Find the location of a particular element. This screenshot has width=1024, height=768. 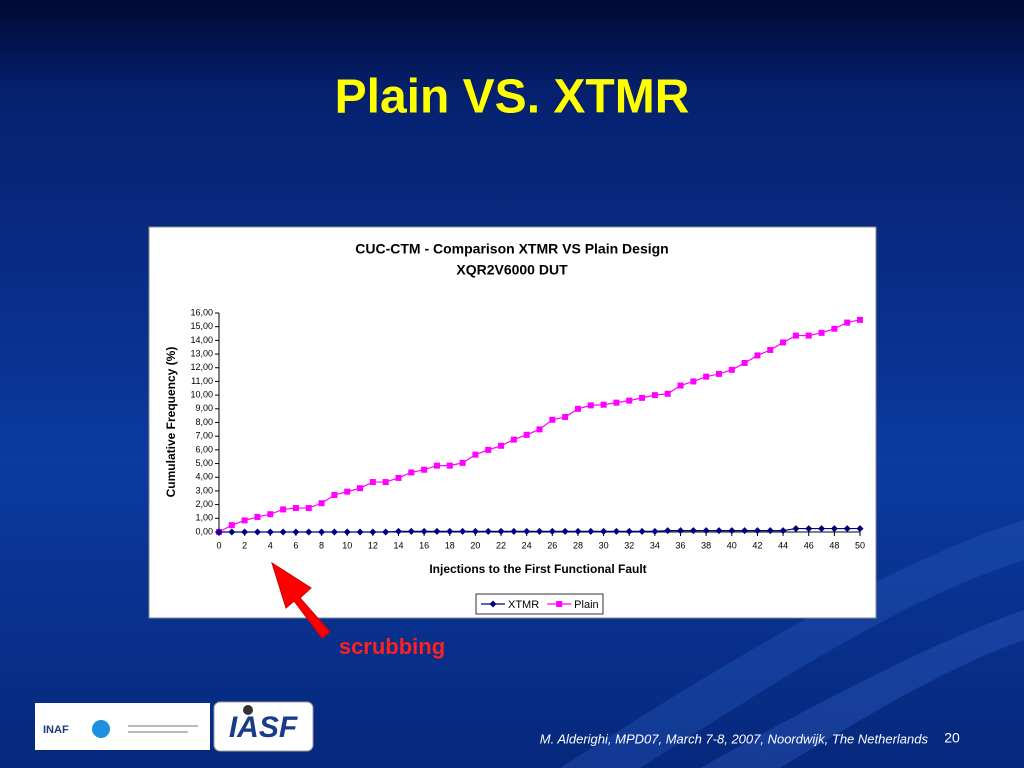

y-tick-label: 10,00 is located at coordinates (201, 395).